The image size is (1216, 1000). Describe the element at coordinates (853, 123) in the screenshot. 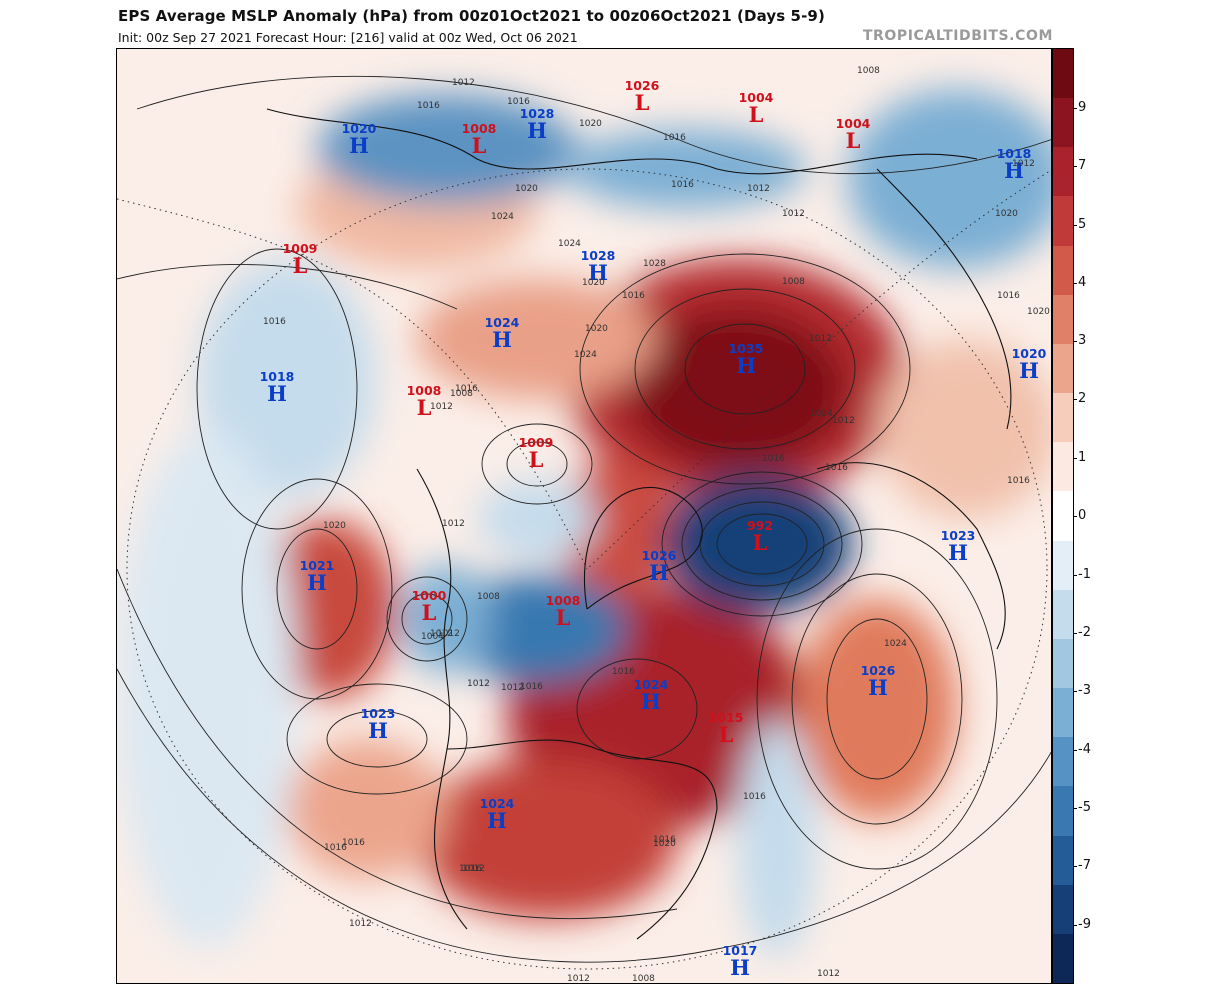

I see `pressure-value: 1004` at that location.